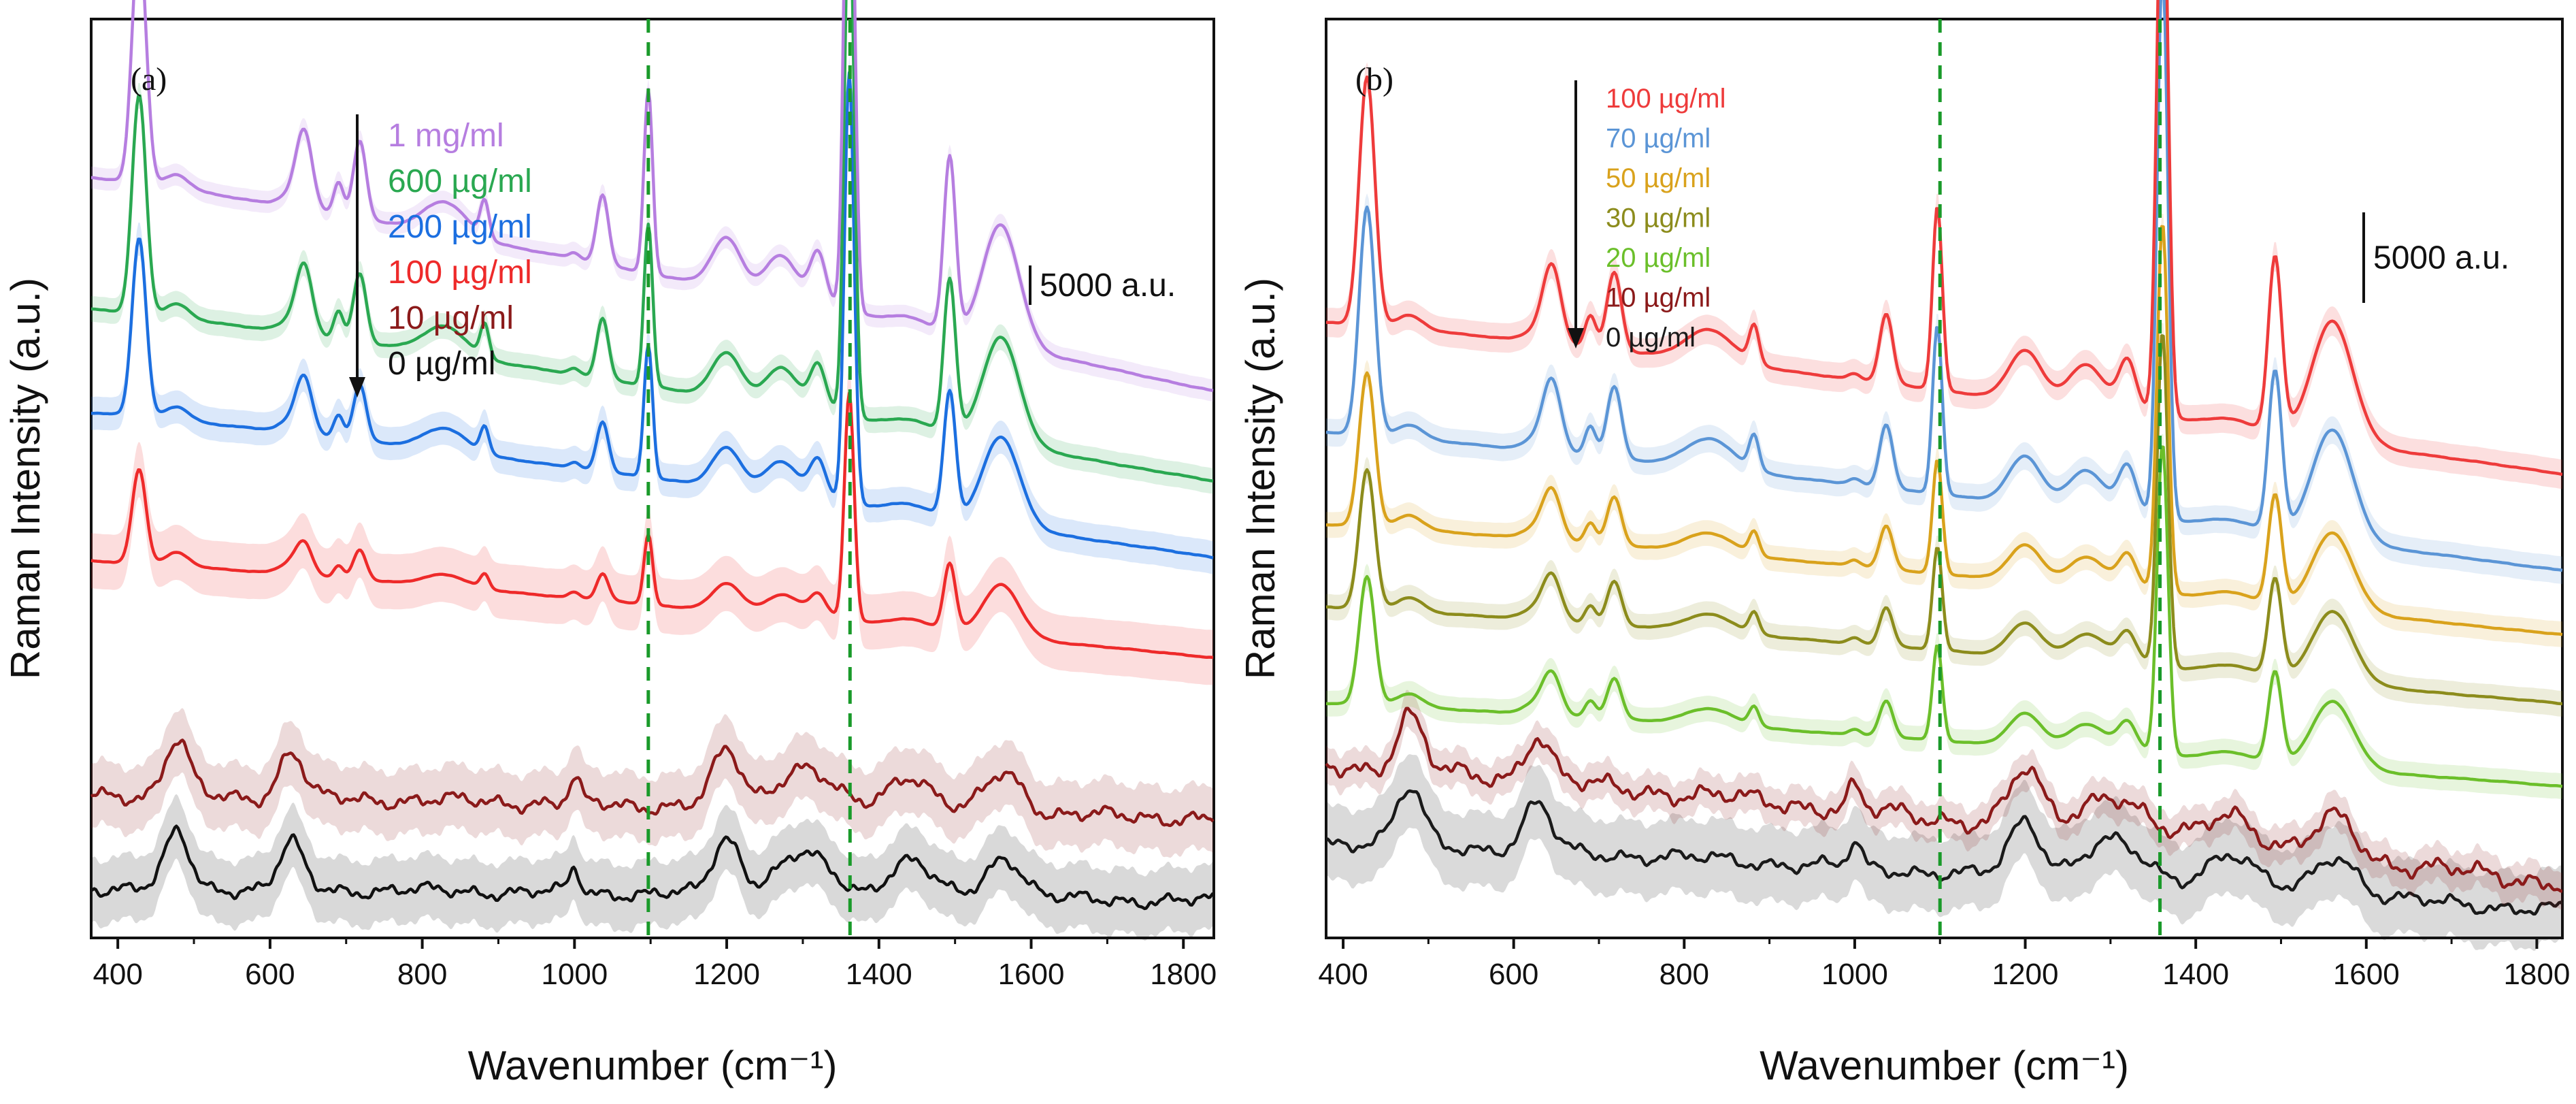 The height and width of the screenshot is (1104, 2576). What do you see at coordinates (149, 79) in the screenshot?
I see `panel-a-tag: (a)` at bounding box center [149, 79].